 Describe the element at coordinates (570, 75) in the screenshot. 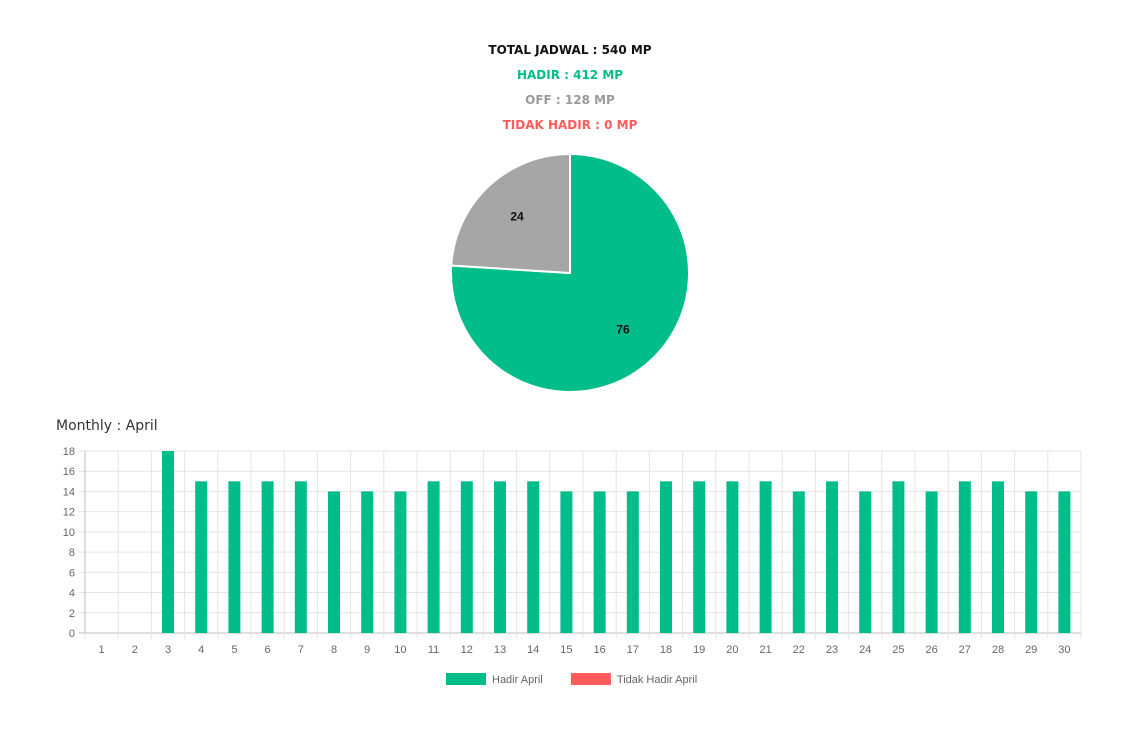

I see `hadir-label: HADIR : 412 MP` at that location.